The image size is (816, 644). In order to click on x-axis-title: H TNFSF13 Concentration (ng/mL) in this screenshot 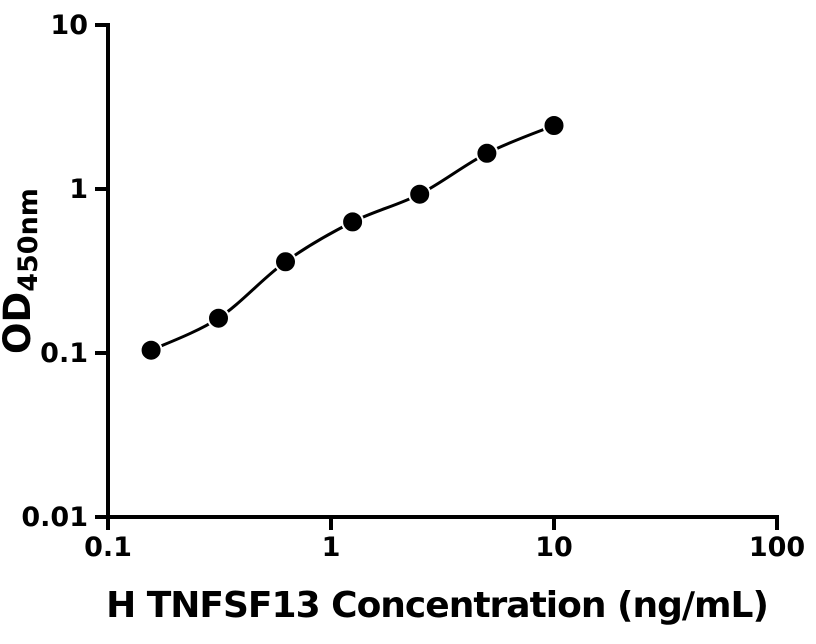, I will do `click(437, 605)`.